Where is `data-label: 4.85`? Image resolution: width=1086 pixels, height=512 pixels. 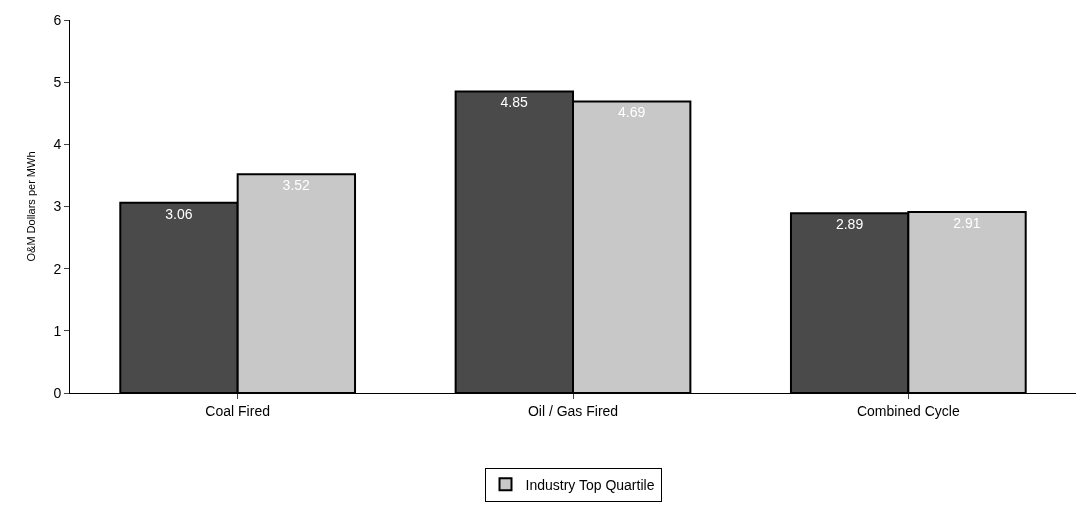
data-label: 4.85 is located at coordinates (514, 102).